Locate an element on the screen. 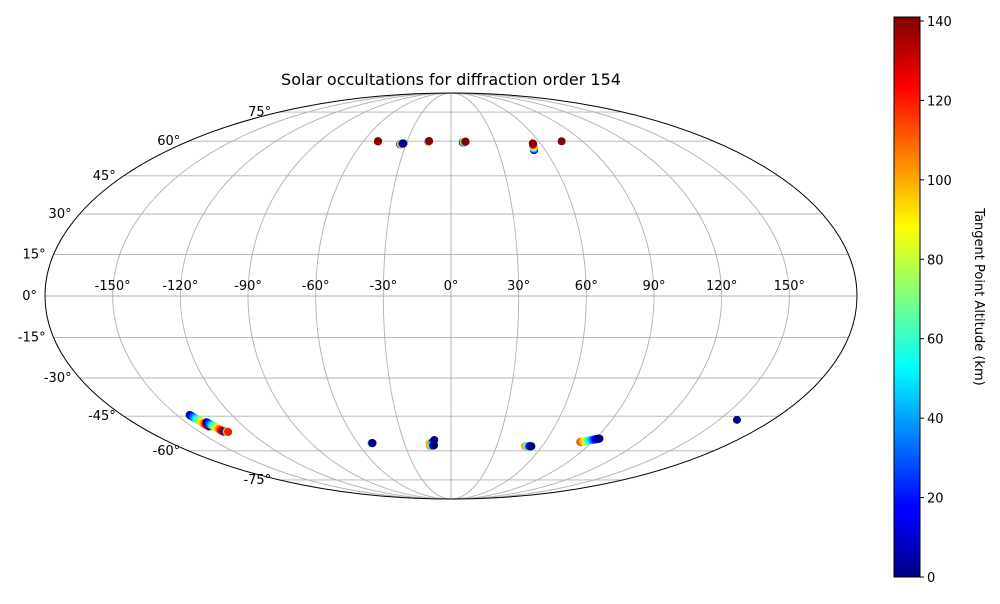  y-tick-label: 15° is located at coordinates (34, 254).